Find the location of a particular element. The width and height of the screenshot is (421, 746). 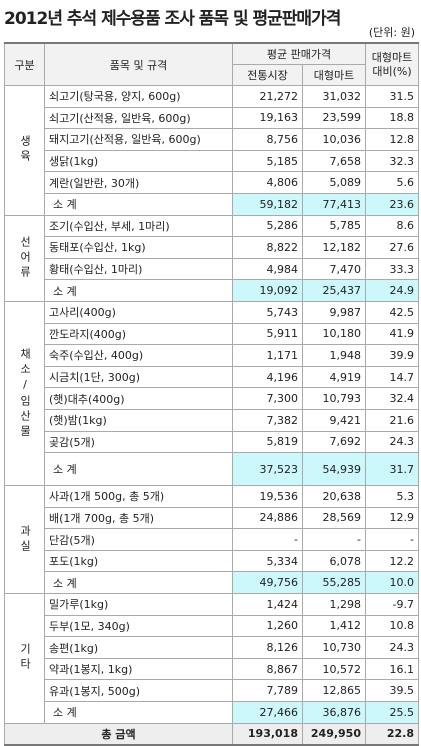

item-row: 곶감(5개) 5,819 7,692 24.3 is located at coordinates (212, 442).